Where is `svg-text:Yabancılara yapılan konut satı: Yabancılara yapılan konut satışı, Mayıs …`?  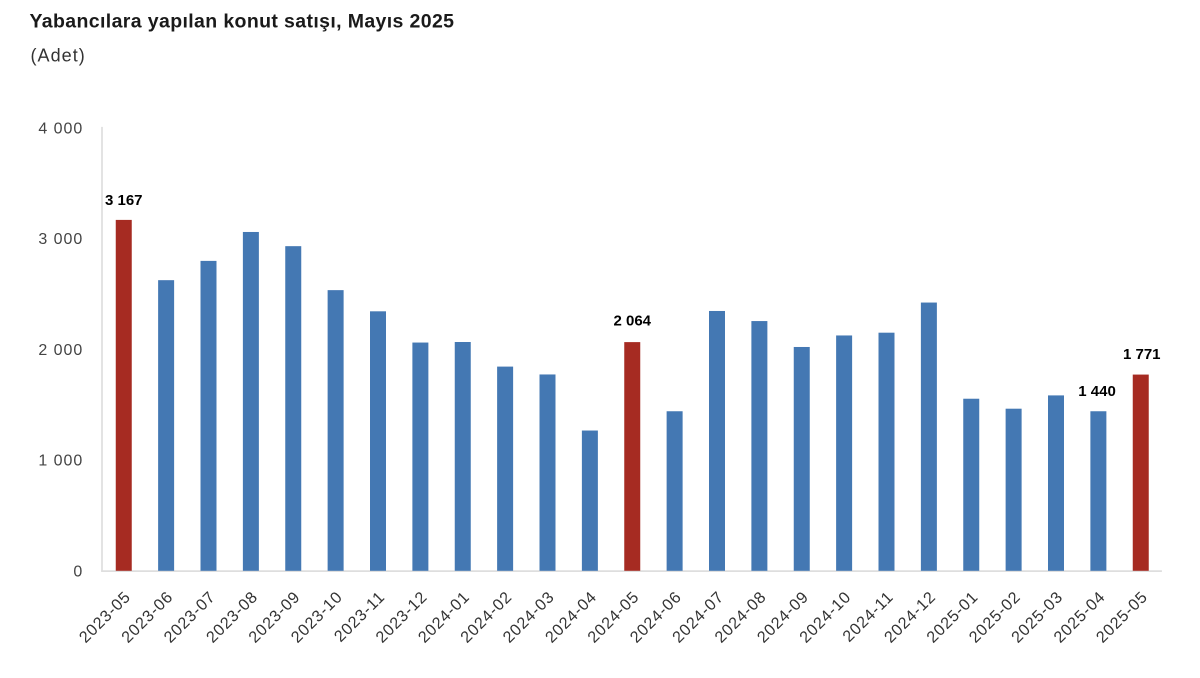
svg-text:Yabancılara yapılan konut satı: Yabancılara yapılan konut satışı, Mayıs … is located at coordinates (242, 22).